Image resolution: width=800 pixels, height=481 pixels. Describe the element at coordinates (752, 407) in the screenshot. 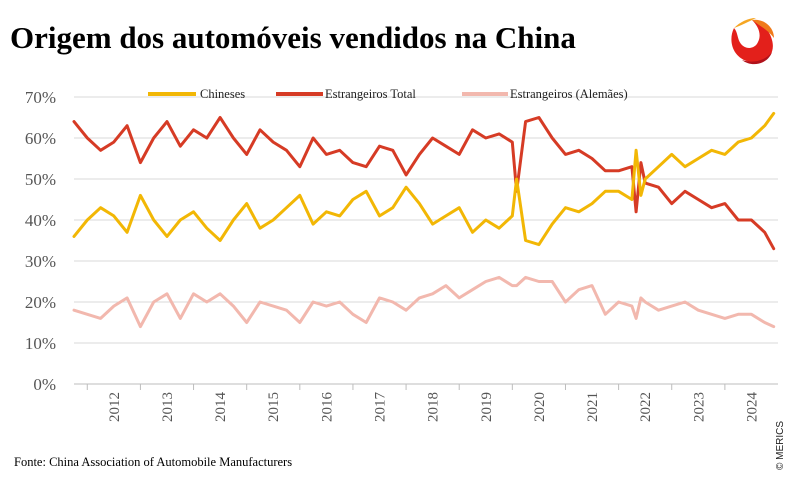

I see `x-tick-label: 2024` at that location.